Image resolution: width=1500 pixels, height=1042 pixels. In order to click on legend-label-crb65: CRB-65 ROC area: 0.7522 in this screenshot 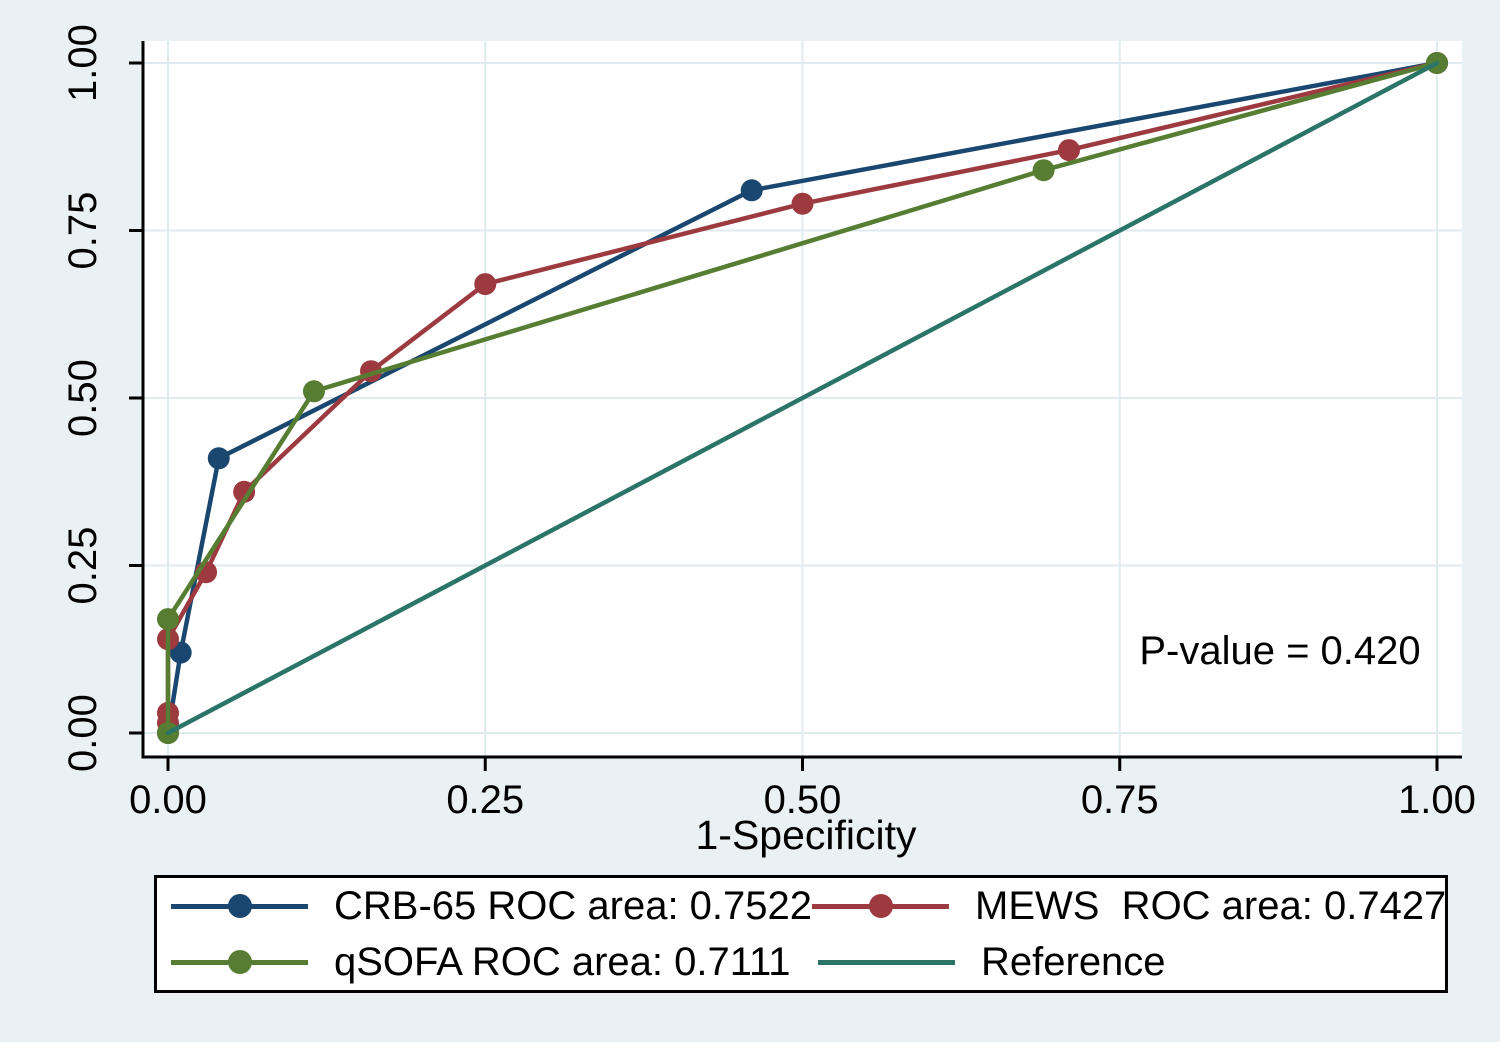, I will do `click(573, 905)`.